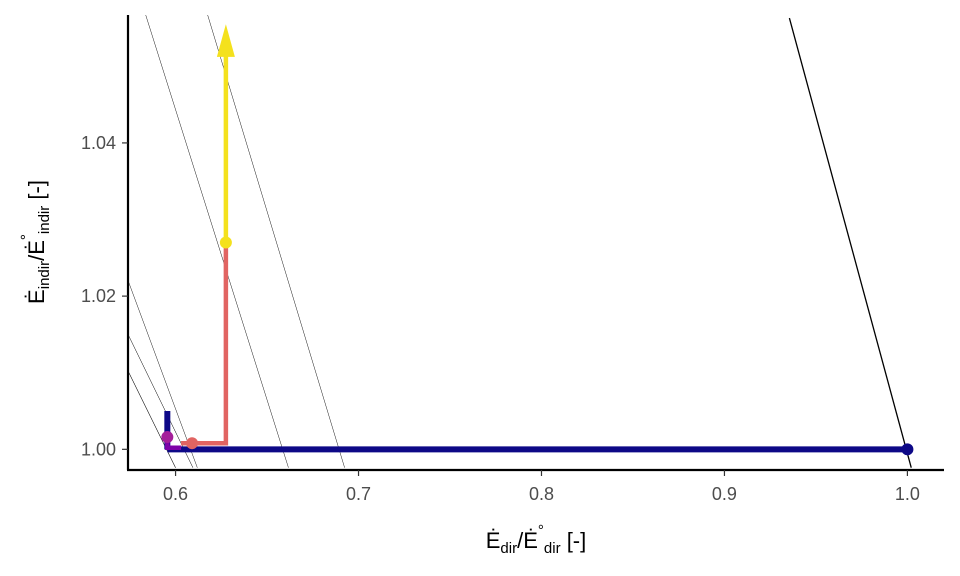 The height and width of the screenshot is (576, 960). I want to click on y-tick-label: 1.00, so click(98, 449).